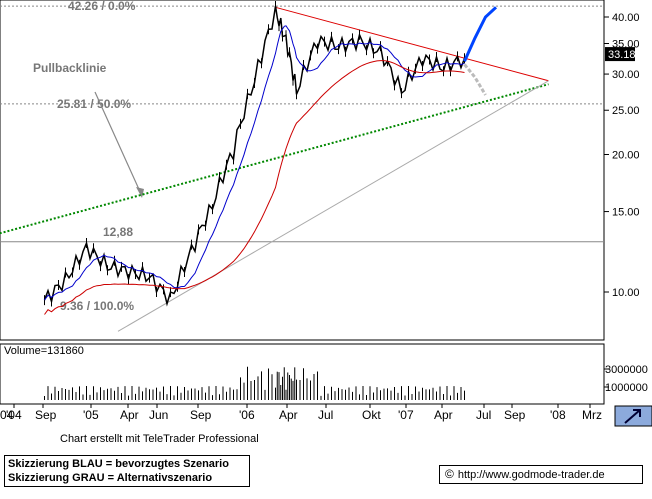  Describe the element at coordinates (626, 111) in the screenshot. I see `y-tick-label: 25.00` at that location.